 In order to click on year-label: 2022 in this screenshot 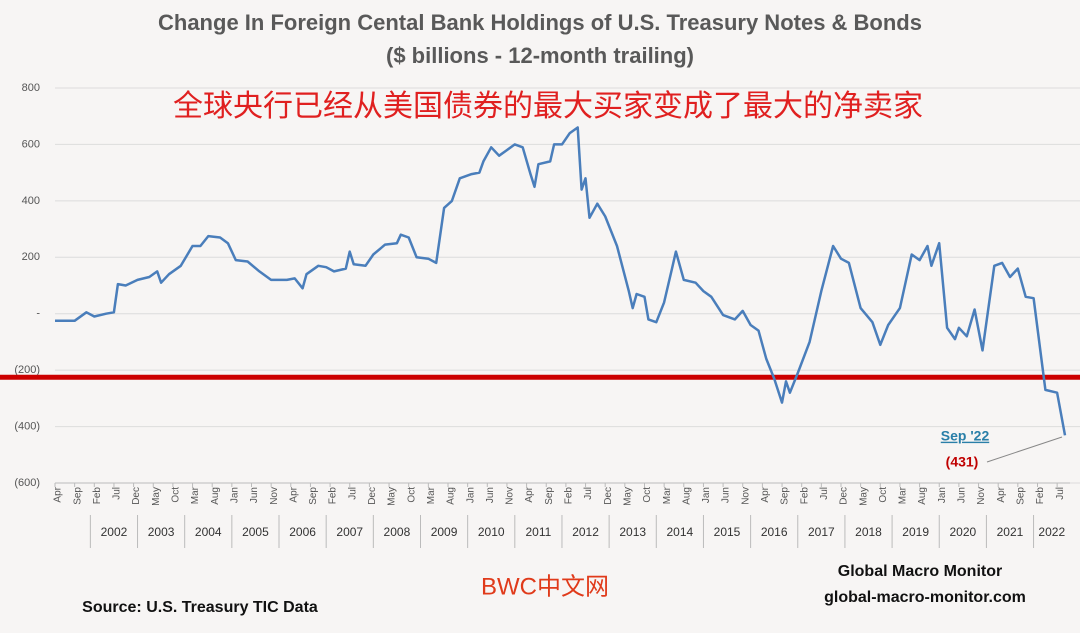, I will do `click(1051, 532)`.